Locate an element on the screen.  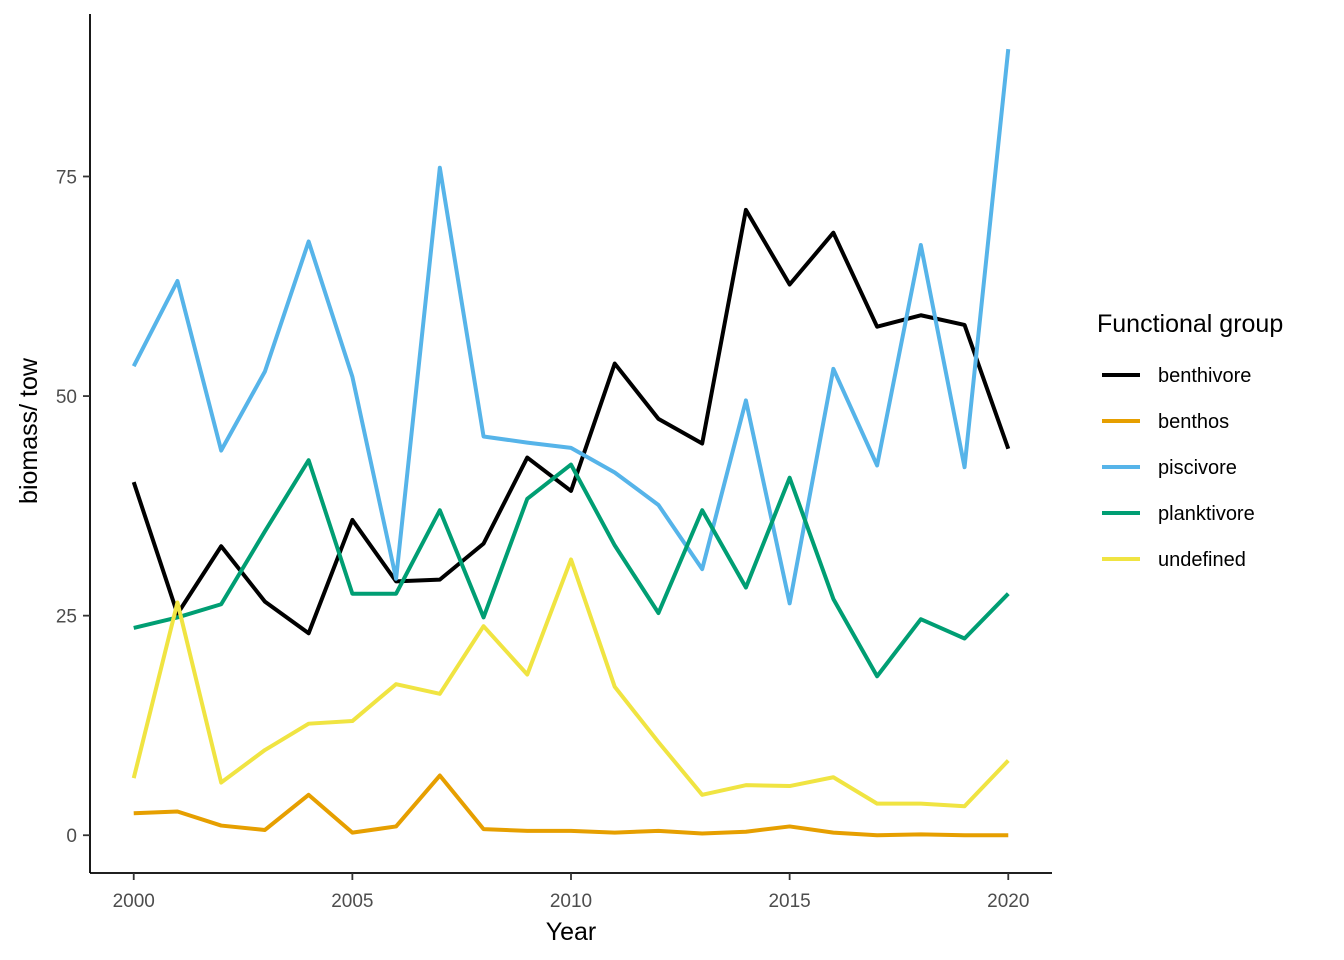
legend-item-planktivore: planktivore is located at coordinates (1178, 514).